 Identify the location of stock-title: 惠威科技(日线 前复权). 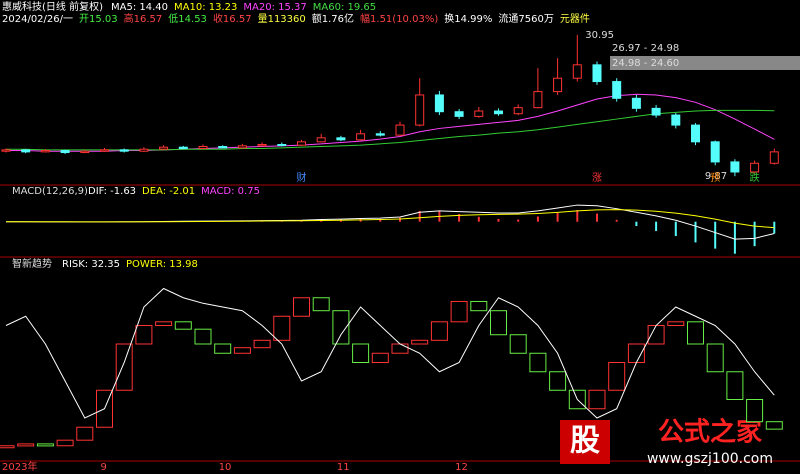
(52, 6).